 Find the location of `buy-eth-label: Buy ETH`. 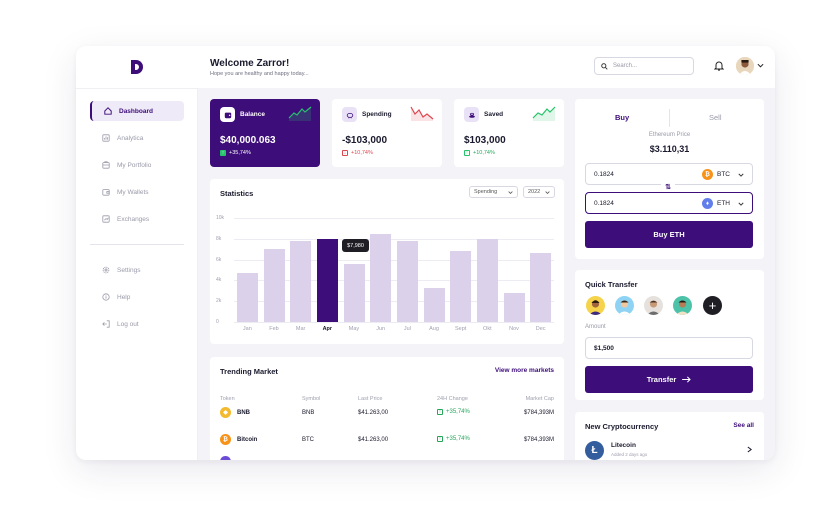

buy-eth-label: Buy ETH is located at coordinates (669, 234).